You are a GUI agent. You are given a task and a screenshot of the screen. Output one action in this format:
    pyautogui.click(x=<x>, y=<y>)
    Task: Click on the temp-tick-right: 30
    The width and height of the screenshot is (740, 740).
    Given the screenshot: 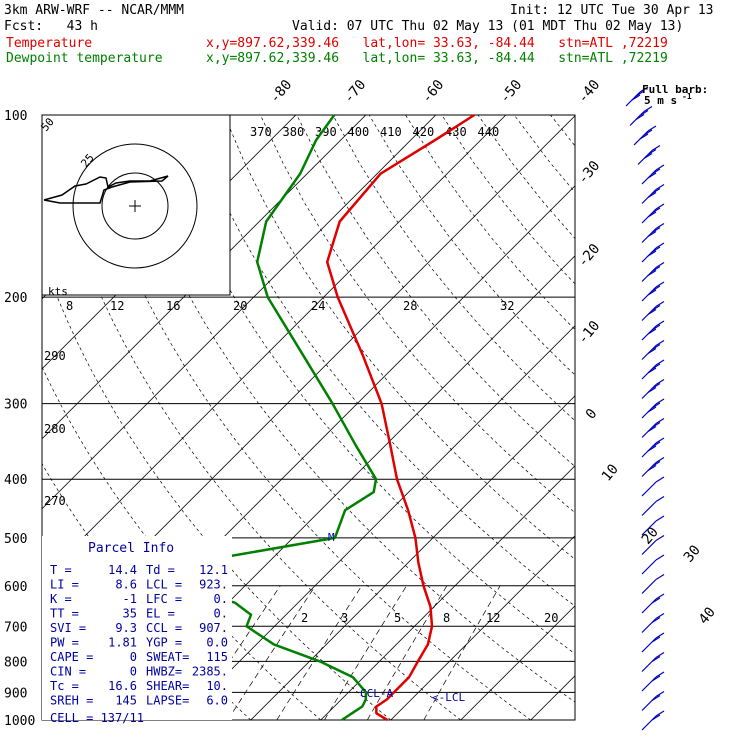 What is the action you would take?
    pyautogui.click(x=692, y=553)
    